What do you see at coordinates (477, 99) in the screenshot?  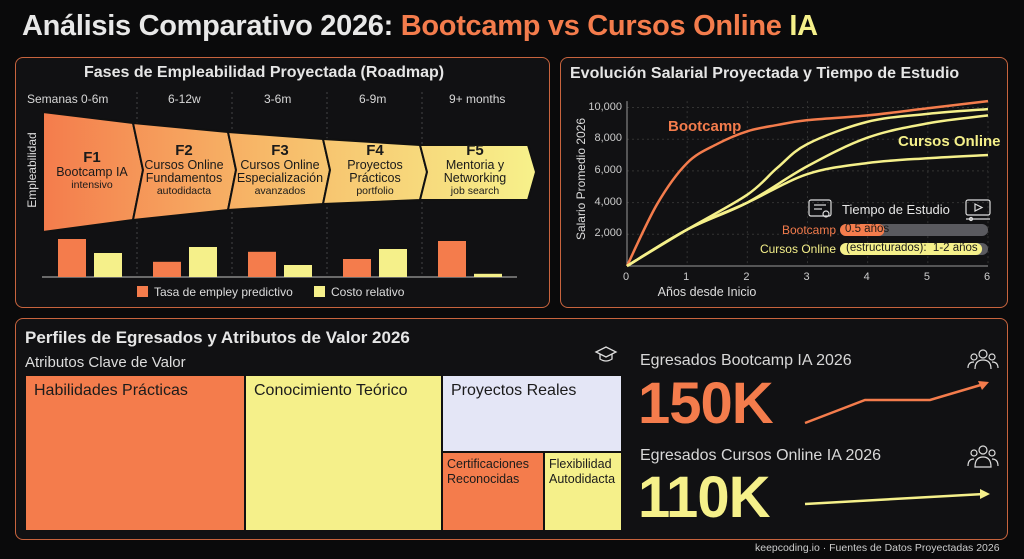 I see `period-label: 9+ months` at bounding box center [477, 99].